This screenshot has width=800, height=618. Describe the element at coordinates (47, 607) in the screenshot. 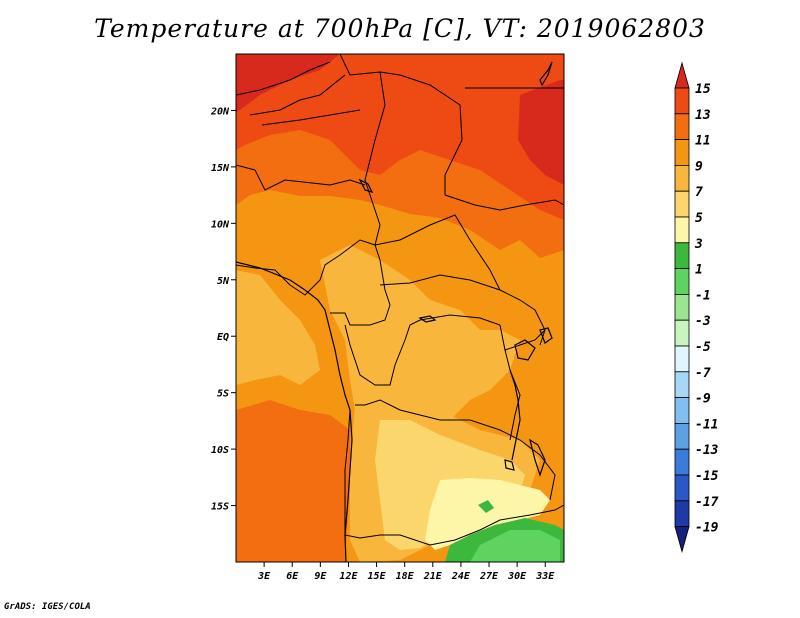

I see `grads-credit: GrADS: IGES/COLA` at that location.